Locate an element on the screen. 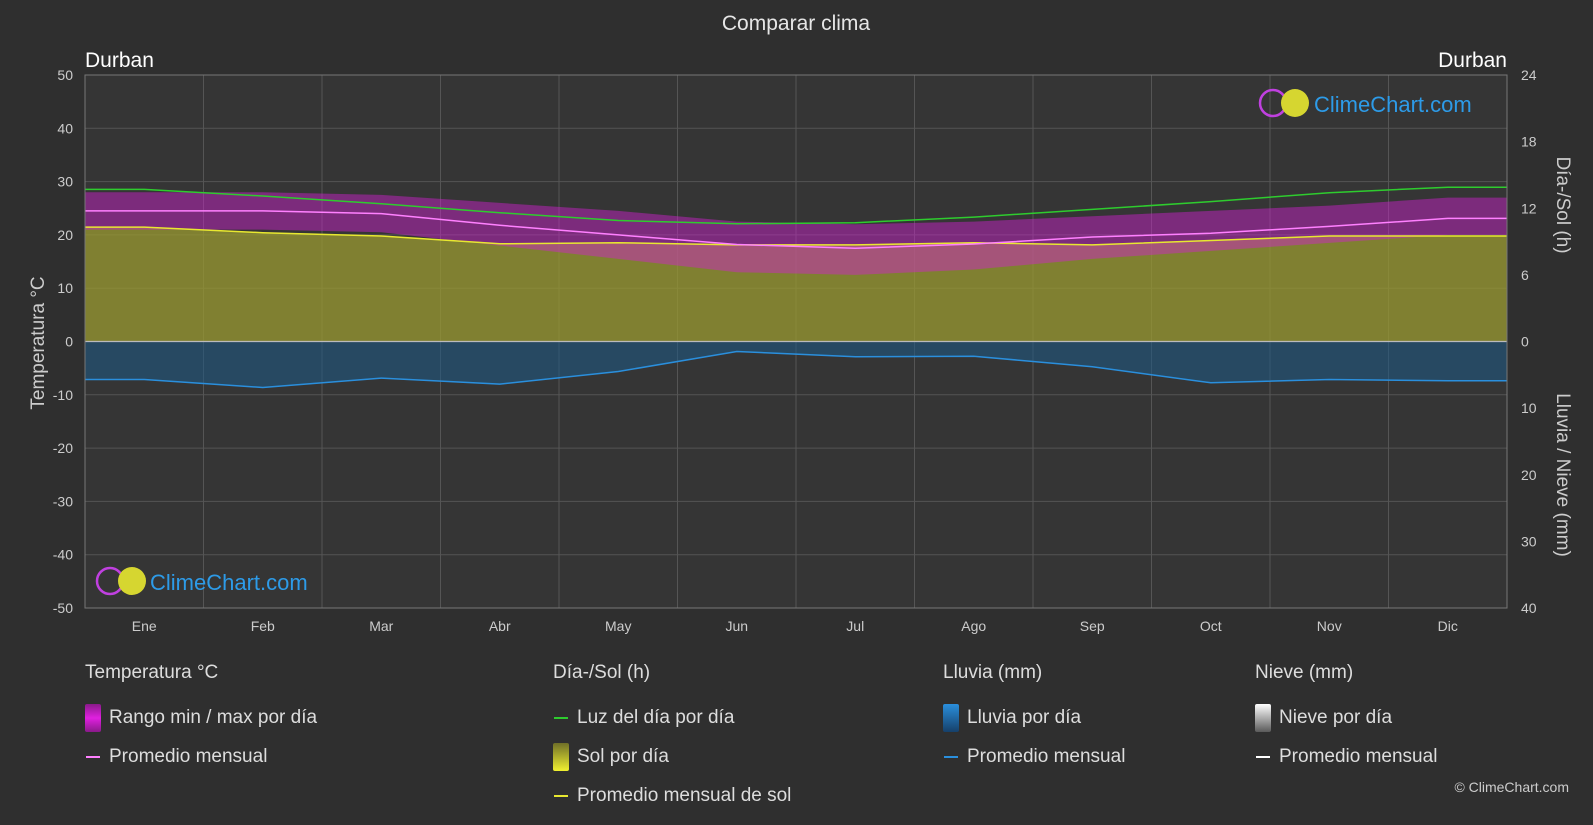 The image size is (1593, 825). left-tick-label: -10 is located at coordinates (63, 395).